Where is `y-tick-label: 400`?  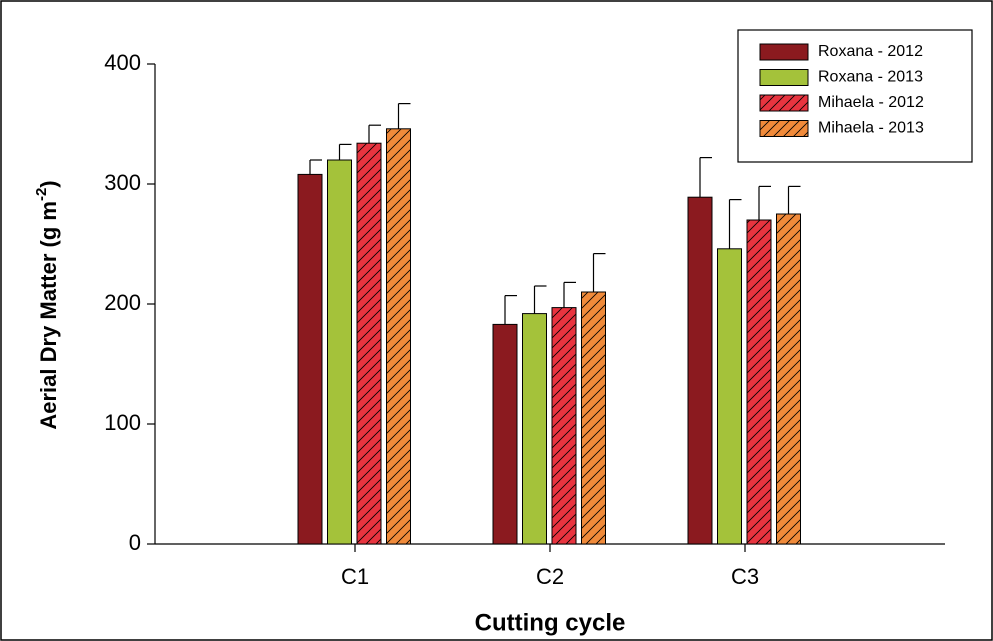 y-tick-label: 400 is located at coordinates (122, 62).